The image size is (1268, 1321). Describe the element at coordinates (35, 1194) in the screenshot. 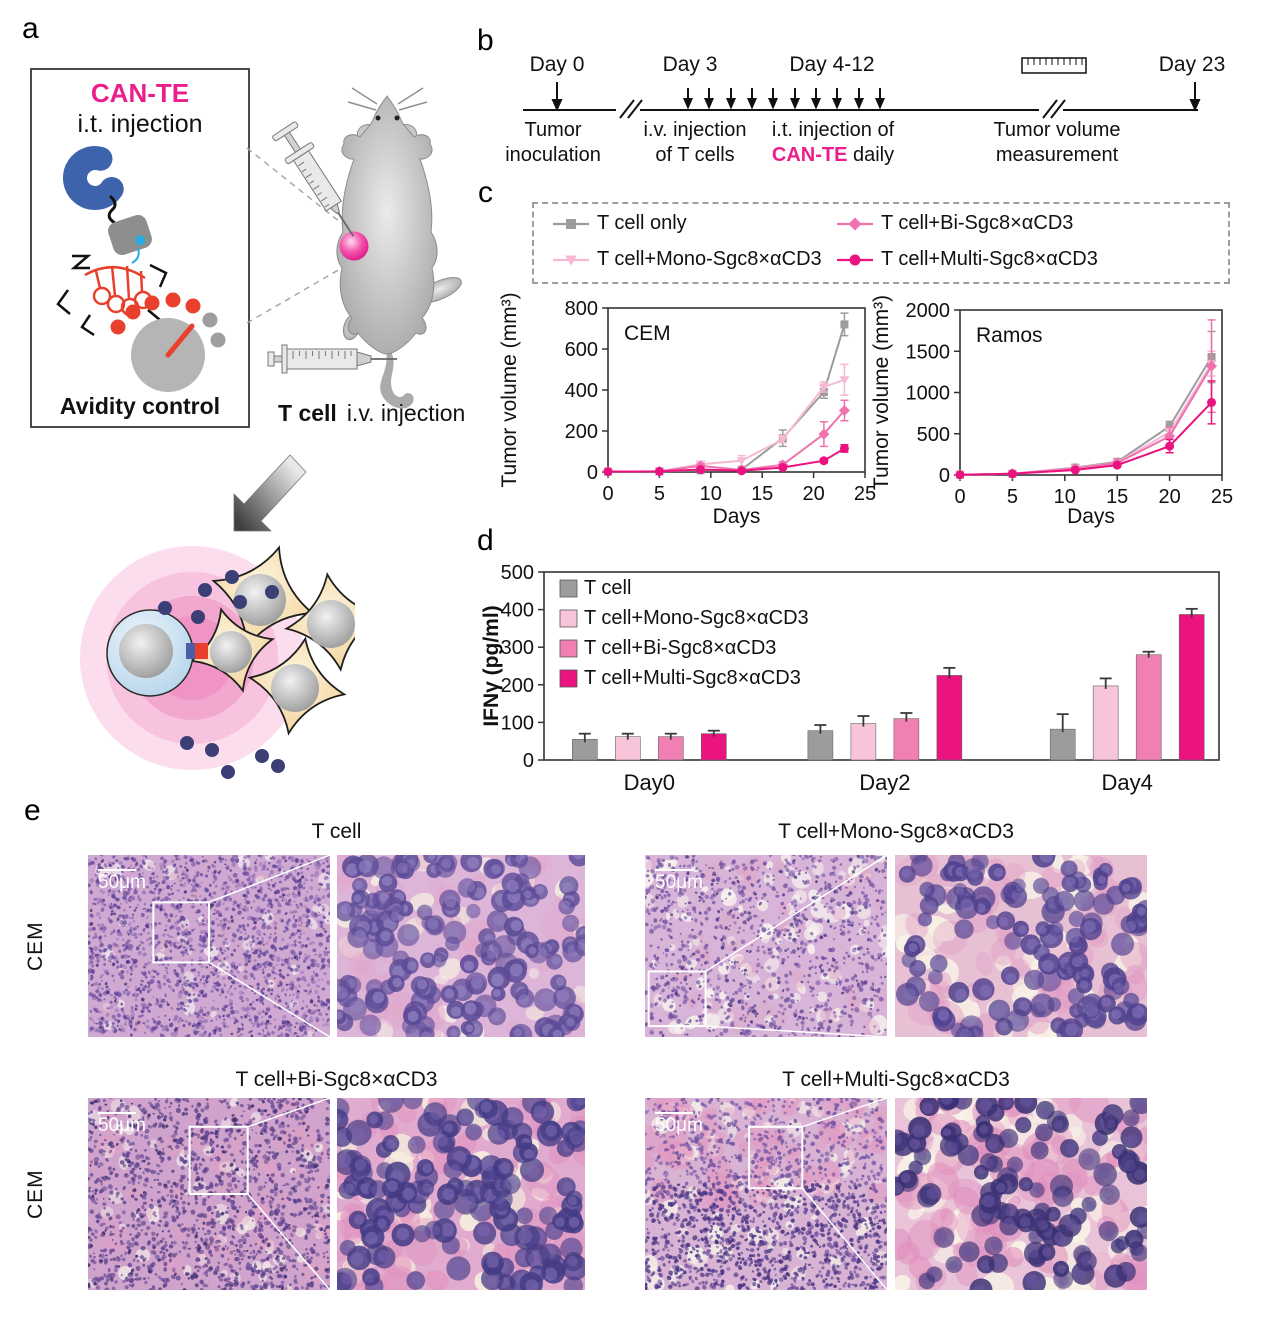

I see `row-label-cem-2: CEM` at that location.